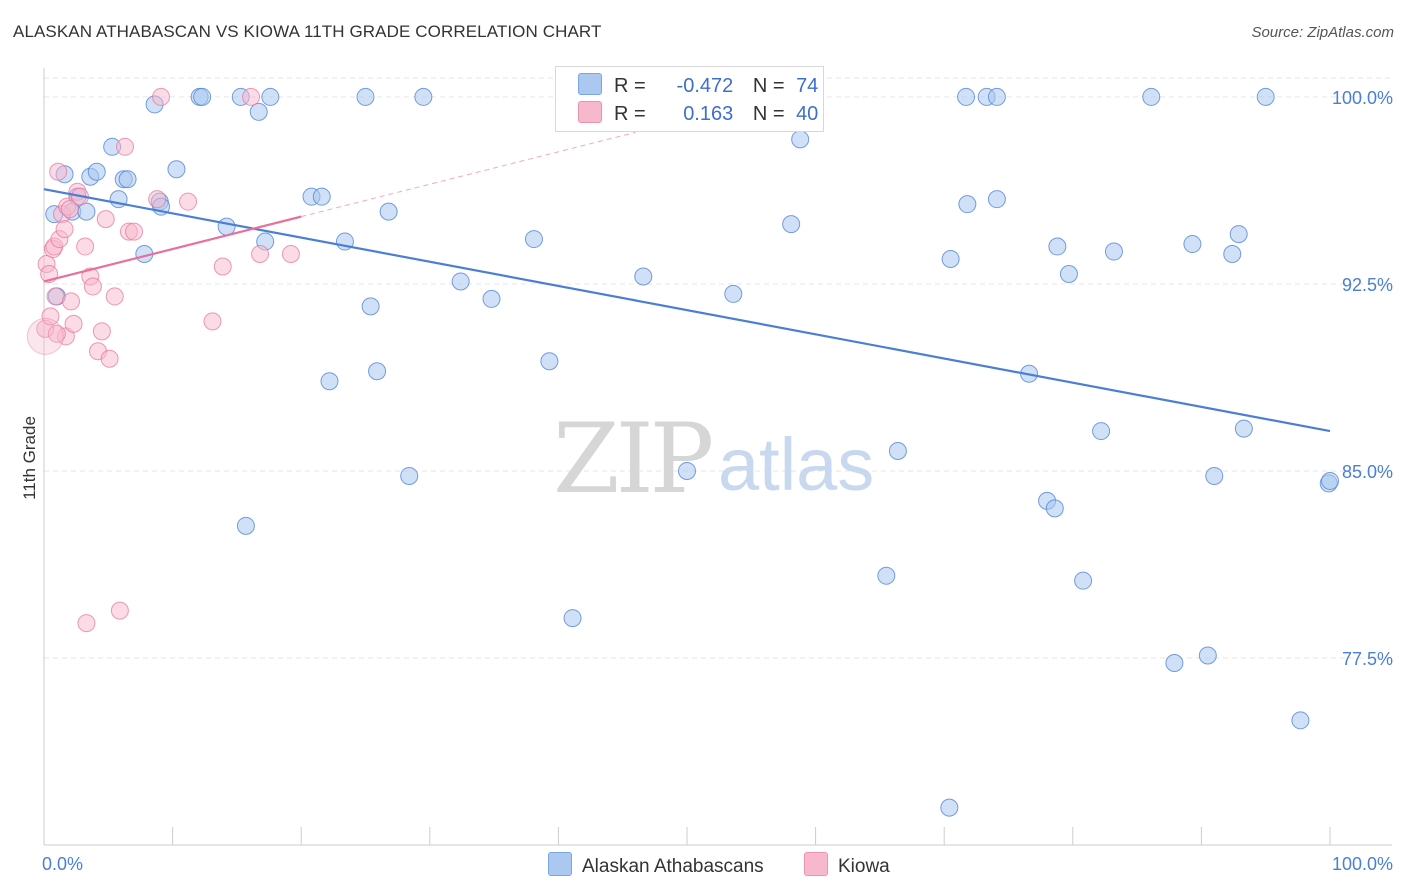 This screenshot has width=1406, height=892. What do you see at coordinates (807, 114) in the screenshot?
I see `legend-n-value-pink: 40` at bounding box center [807, 114].